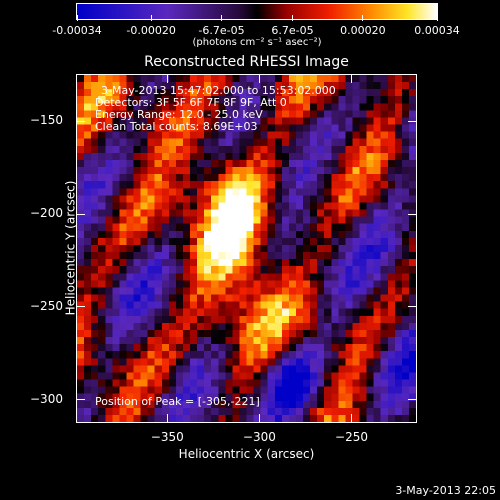 The image size is (500, 500). I want to click on colorbar-tick-label: 0.00020, so click(363, 30).